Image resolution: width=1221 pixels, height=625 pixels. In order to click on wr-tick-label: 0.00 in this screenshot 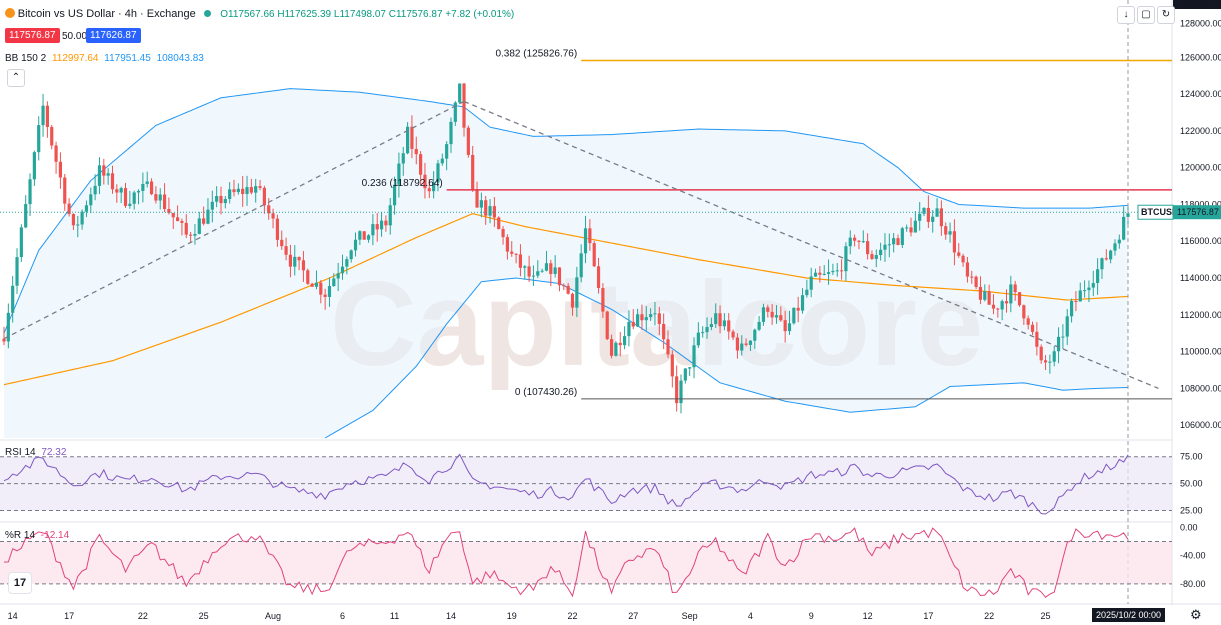, I will do `click(1189, 527)`.